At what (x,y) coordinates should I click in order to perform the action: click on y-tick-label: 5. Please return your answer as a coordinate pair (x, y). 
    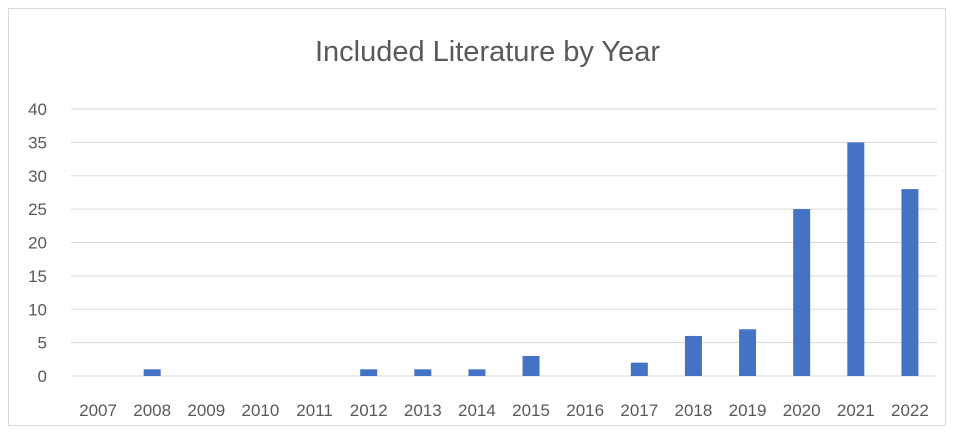
    Looking at the image, I should click on (42, 343).